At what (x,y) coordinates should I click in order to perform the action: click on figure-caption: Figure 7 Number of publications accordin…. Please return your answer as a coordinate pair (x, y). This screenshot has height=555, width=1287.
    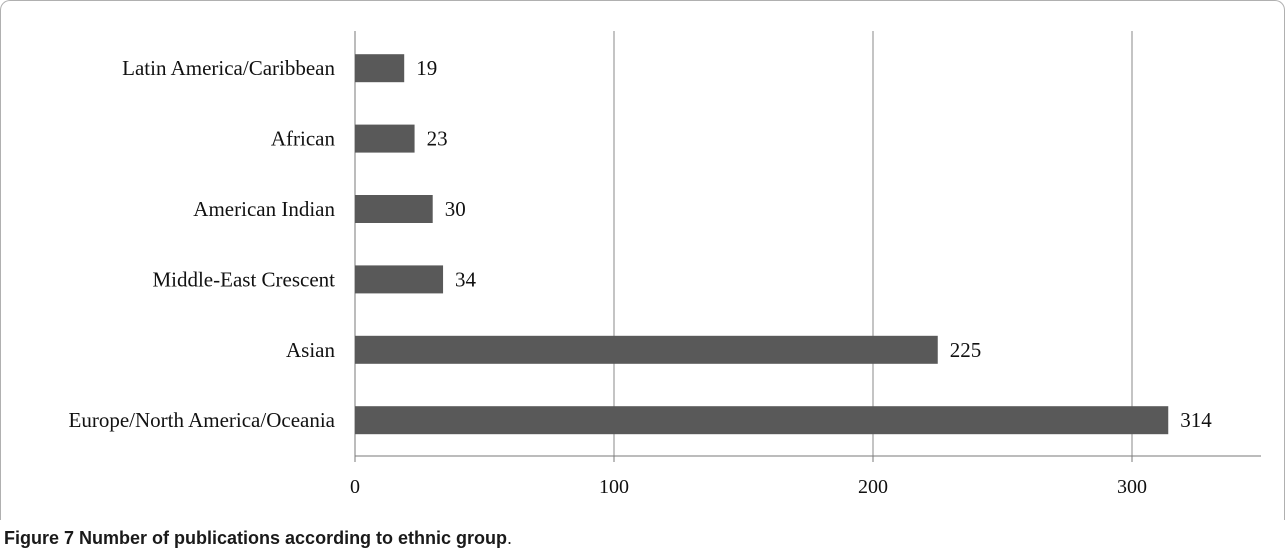
    Looking at the image, I should click on (258, 538).